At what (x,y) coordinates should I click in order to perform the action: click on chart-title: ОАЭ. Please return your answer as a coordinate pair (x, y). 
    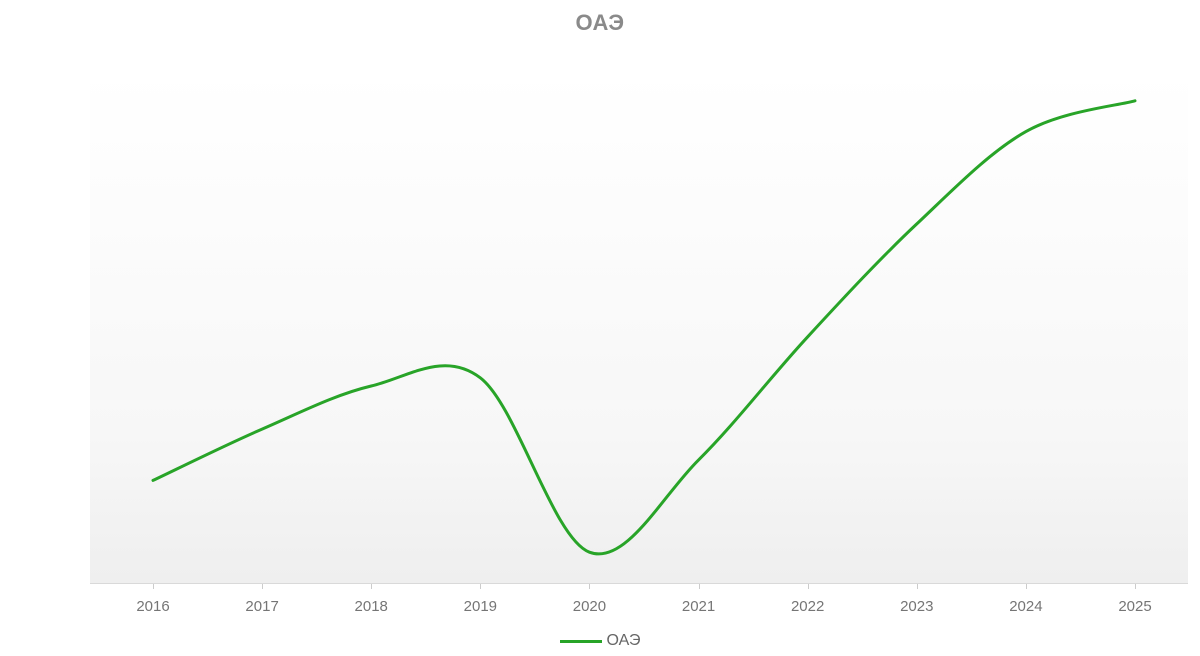
    Looking at the image, I should click on (600, 22).